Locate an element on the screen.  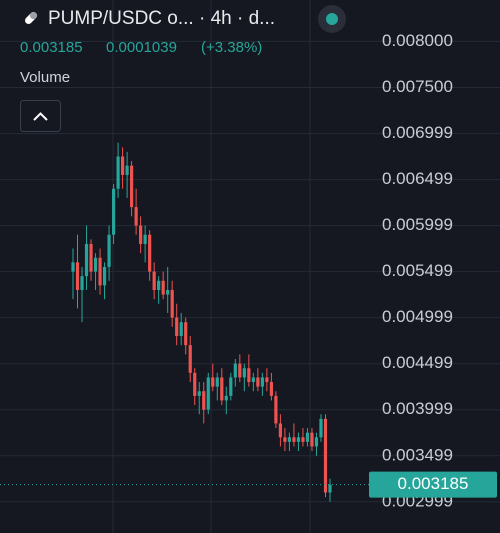
last-price-box is located at coordinates (433, 484).